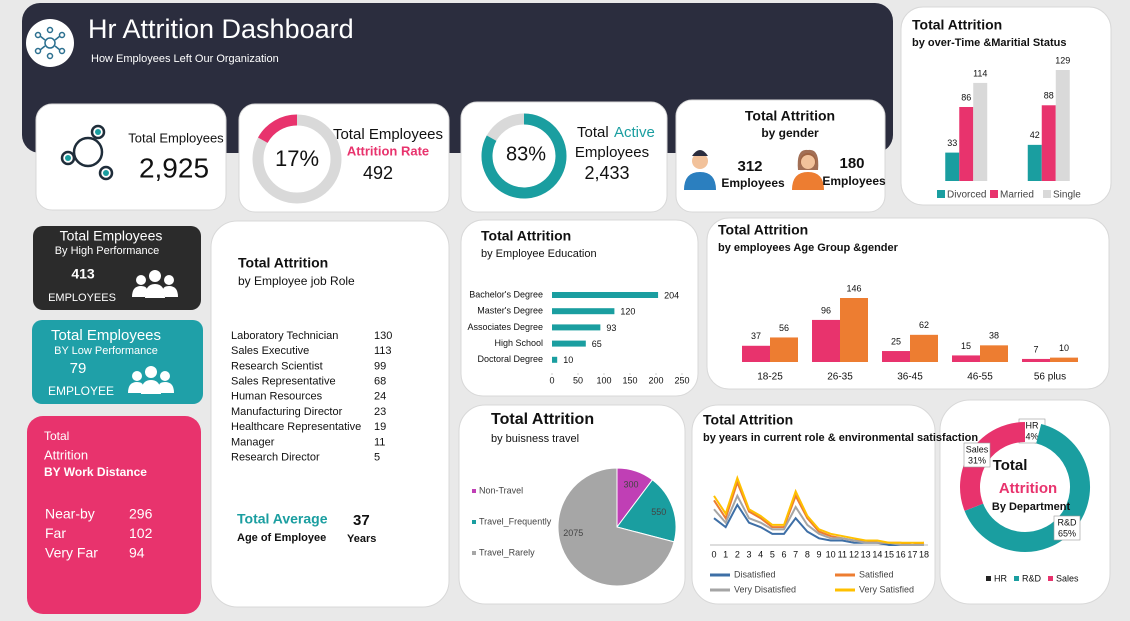 This screenshot has width=1130, height=621. Describe the element at coordinates (783, 554) in the screenshot. I see `x-tick-label: 6` at that location.